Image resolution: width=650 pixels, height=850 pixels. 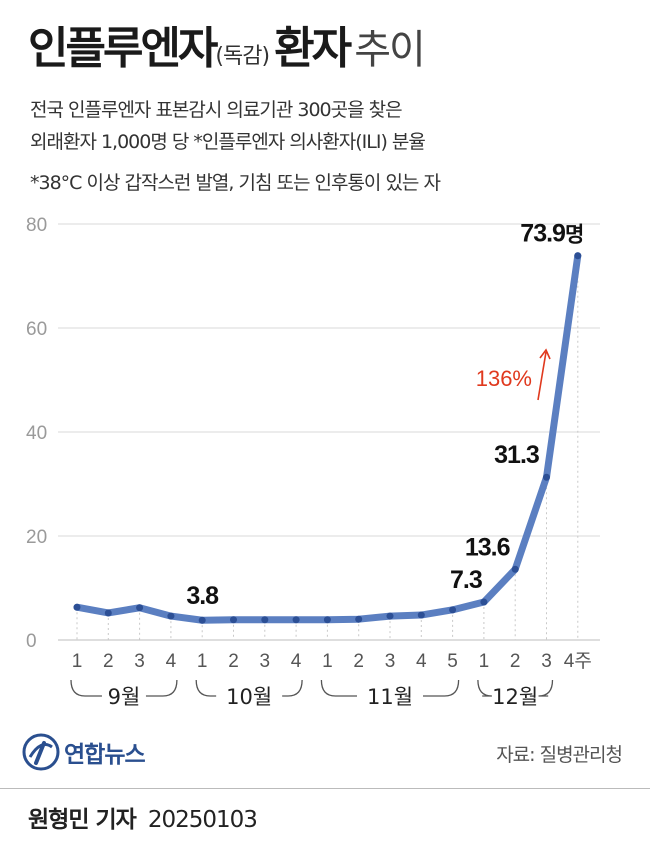 I want to click on arrow-head, so click(x=545, y=354).